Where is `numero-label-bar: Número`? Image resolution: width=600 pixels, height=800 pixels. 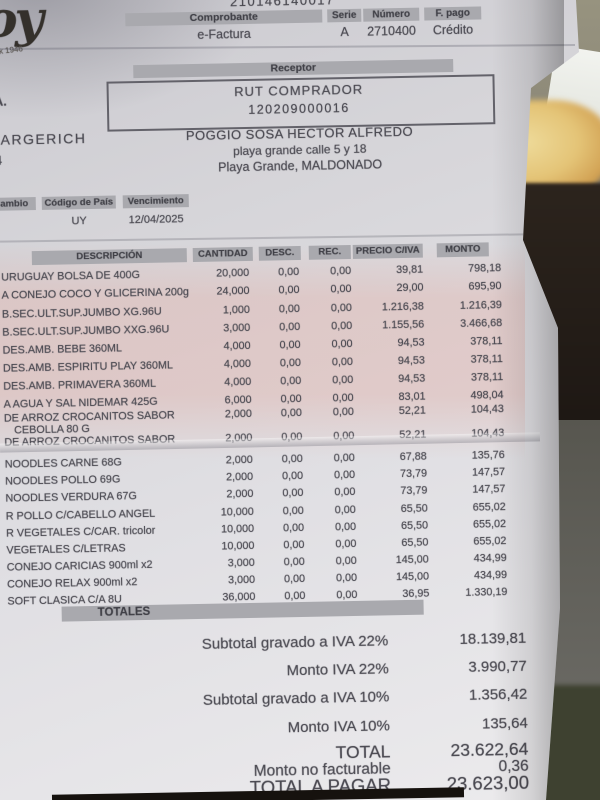 numero-label-bar: Número is located at coordinates (391, 14).